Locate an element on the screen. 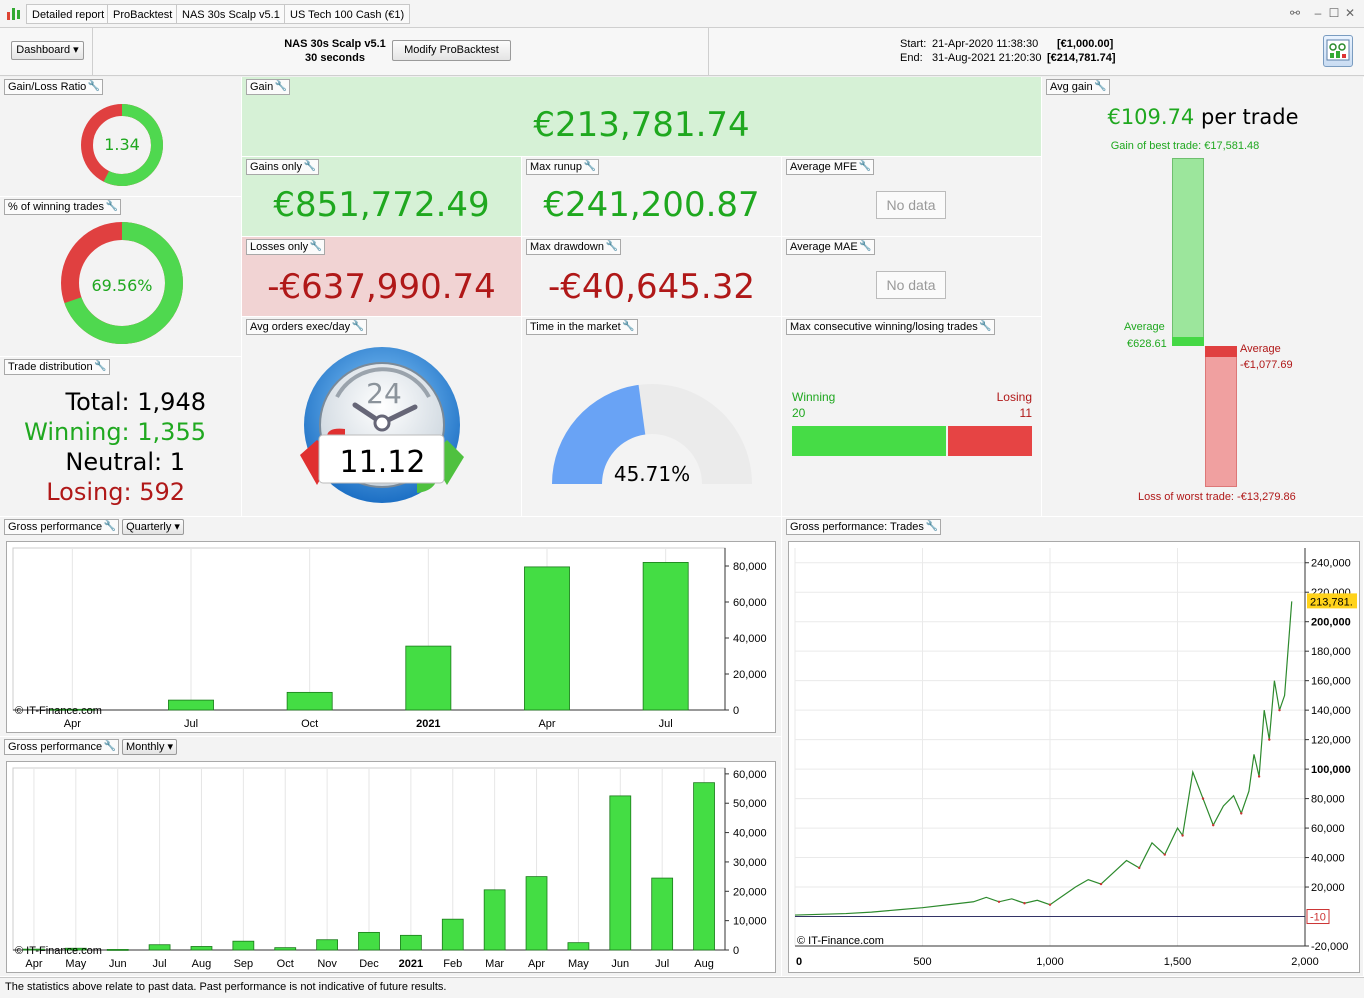 The width and height of the screenshot is (1364, 998). monthly-period-dropdown: Monthly ▾ is located at coordinates (149, 747).